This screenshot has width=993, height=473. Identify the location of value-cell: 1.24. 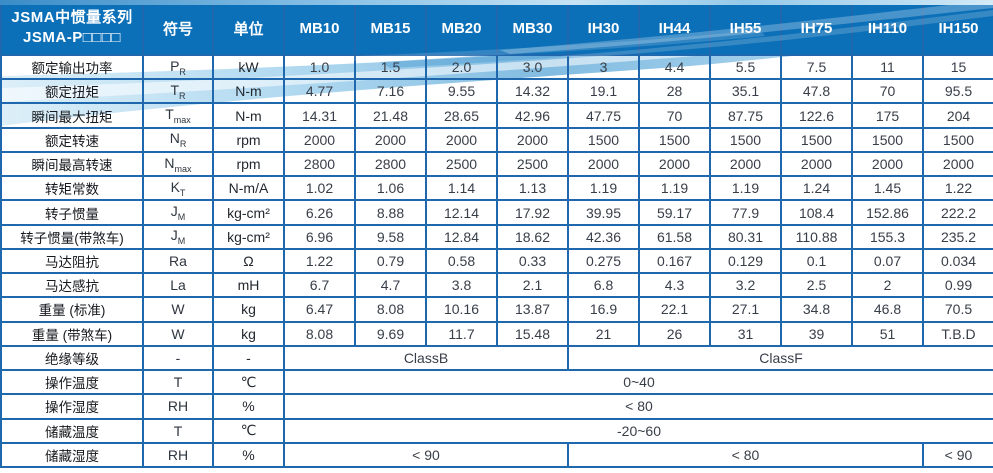
(816, 188).